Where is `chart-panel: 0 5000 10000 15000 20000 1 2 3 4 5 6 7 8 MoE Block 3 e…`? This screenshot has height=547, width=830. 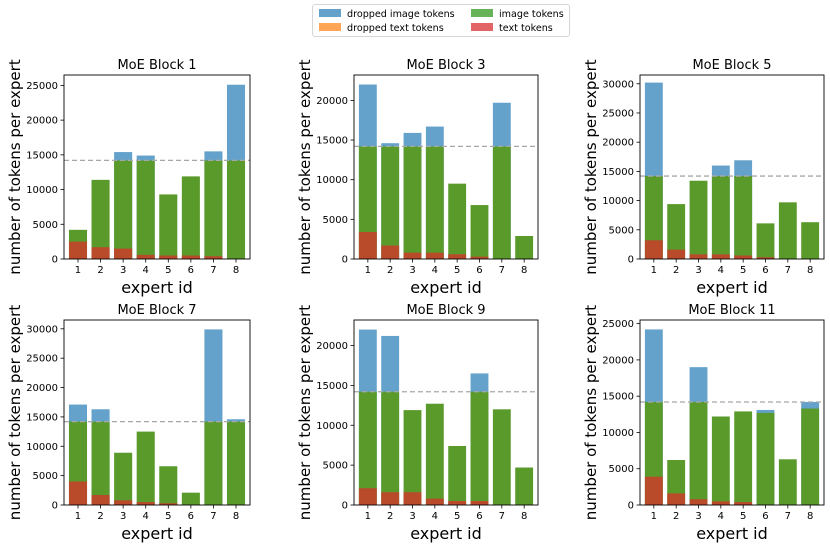
chart-panel: 0 5000 10000 15000 20000 1 2 3 4 5 6 7 8 MoE Block 3 e… is located at coordinates (417, 177).